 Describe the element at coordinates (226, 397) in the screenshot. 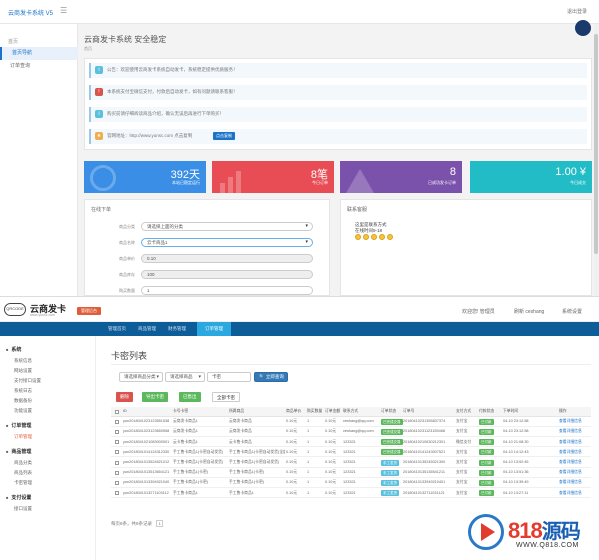

I see `all-cards-button: 全部卡密` at that location.